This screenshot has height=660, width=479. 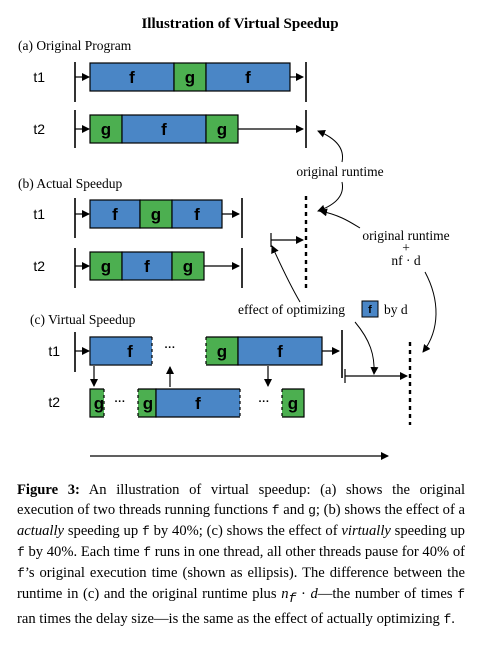 What do you see at coordinates (406, 247) in the screenshot?
I see `plus-sign: +` at bounding box center [406, 247].